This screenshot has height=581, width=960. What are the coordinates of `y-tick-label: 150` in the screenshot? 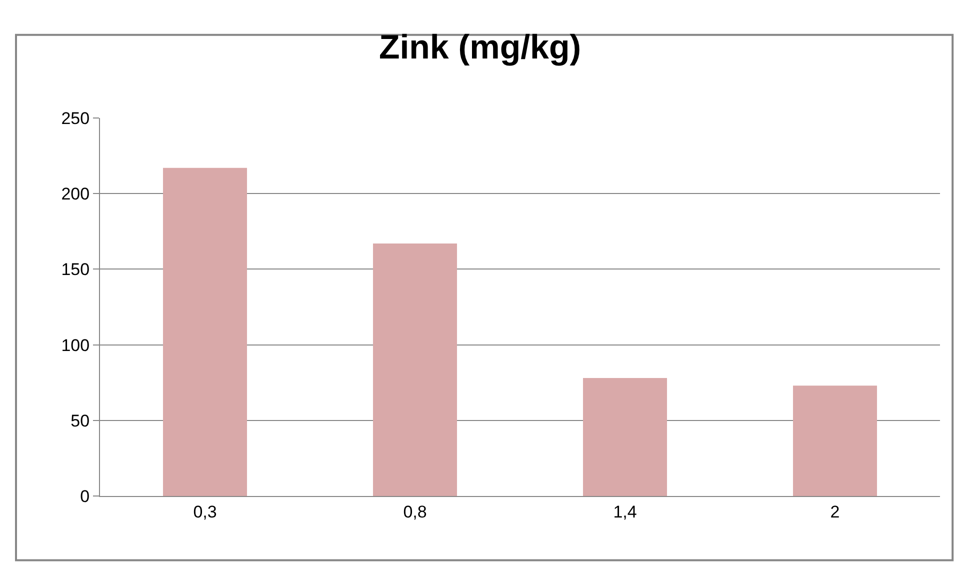 It's located at (75, 270).